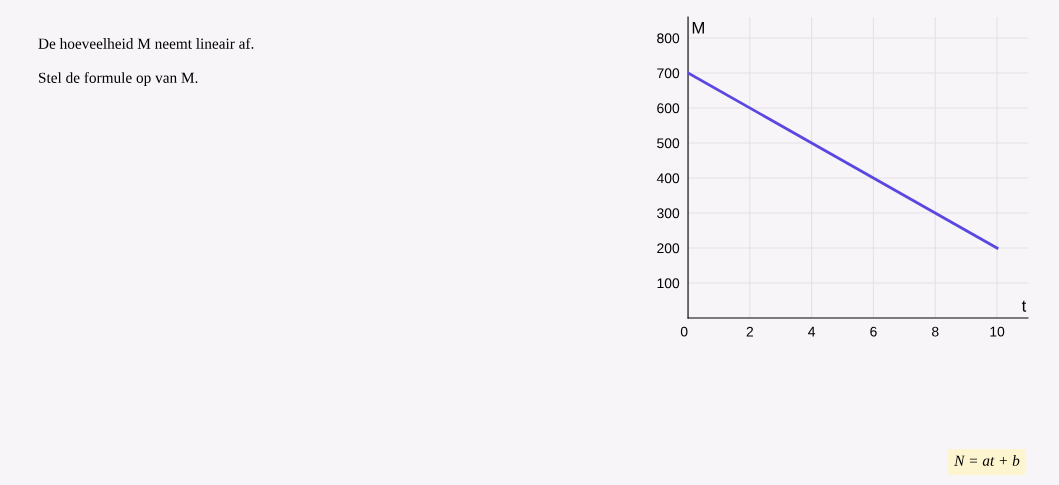 Image resolution: width=1059 pixels, height=485 pixels. I want to click on x-tick-label: 6, so click(873, 331).